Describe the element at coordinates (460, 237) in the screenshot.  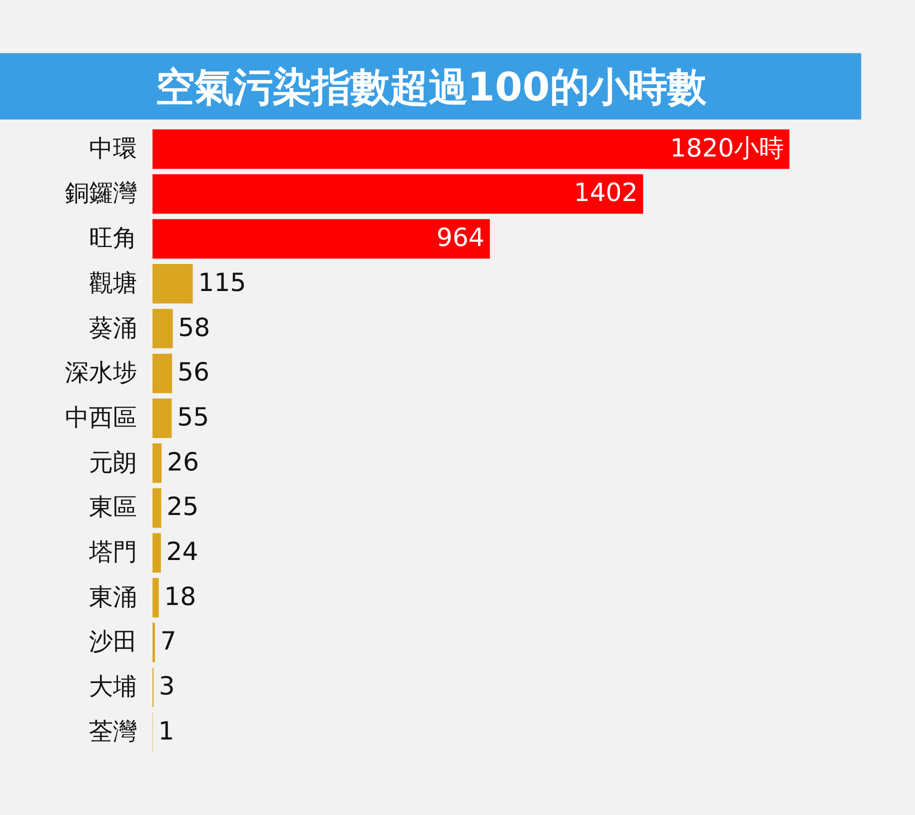
I see `data-label: 964` at that location.